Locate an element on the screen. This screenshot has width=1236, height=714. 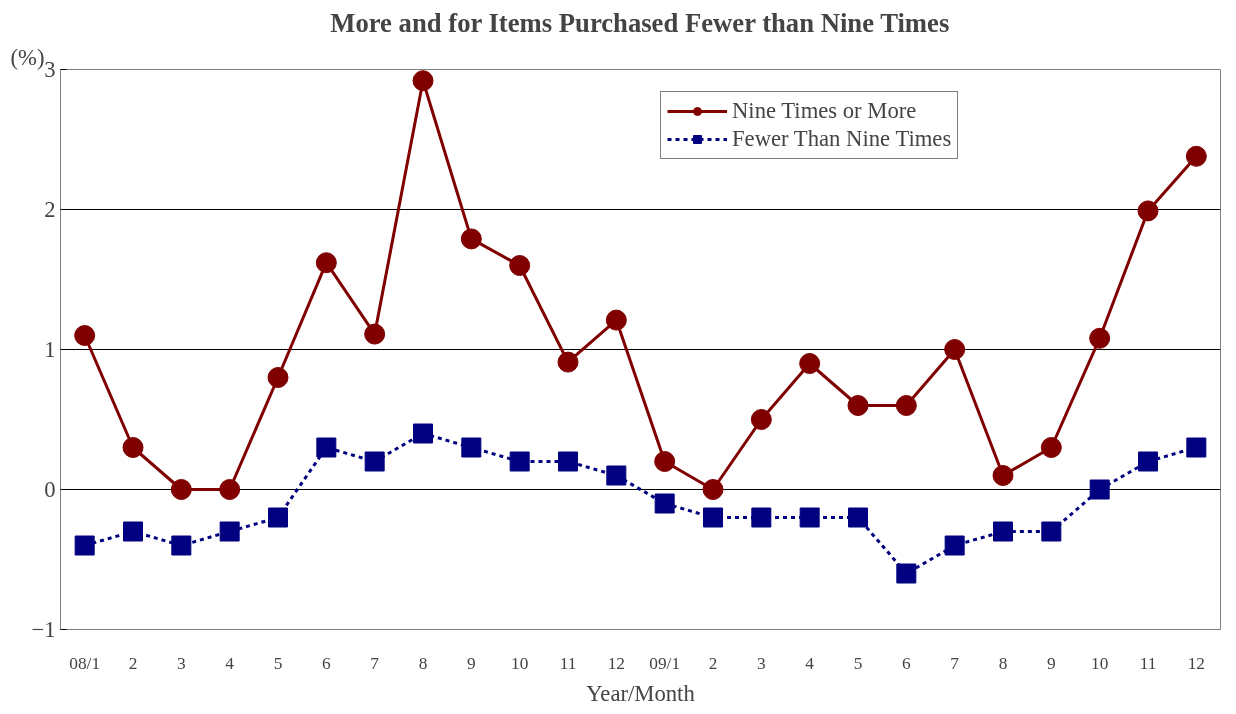
y-tick-label: −1 is located at coordinates (43, 629).